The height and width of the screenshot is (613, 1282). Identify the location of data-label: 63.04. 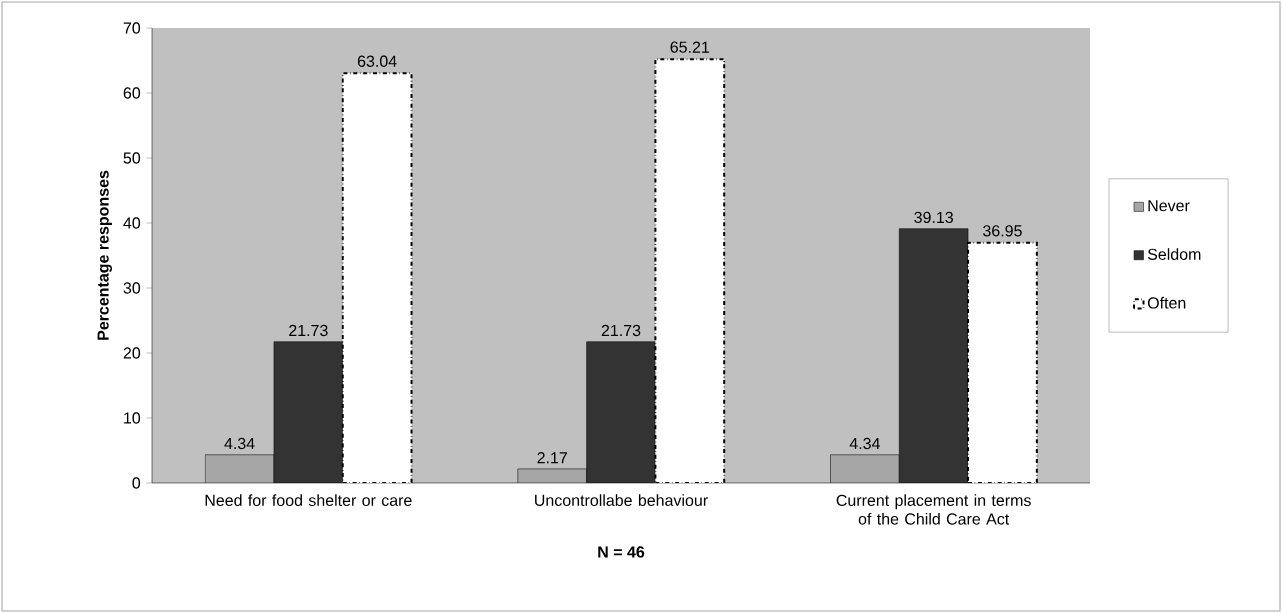
(377, 61).